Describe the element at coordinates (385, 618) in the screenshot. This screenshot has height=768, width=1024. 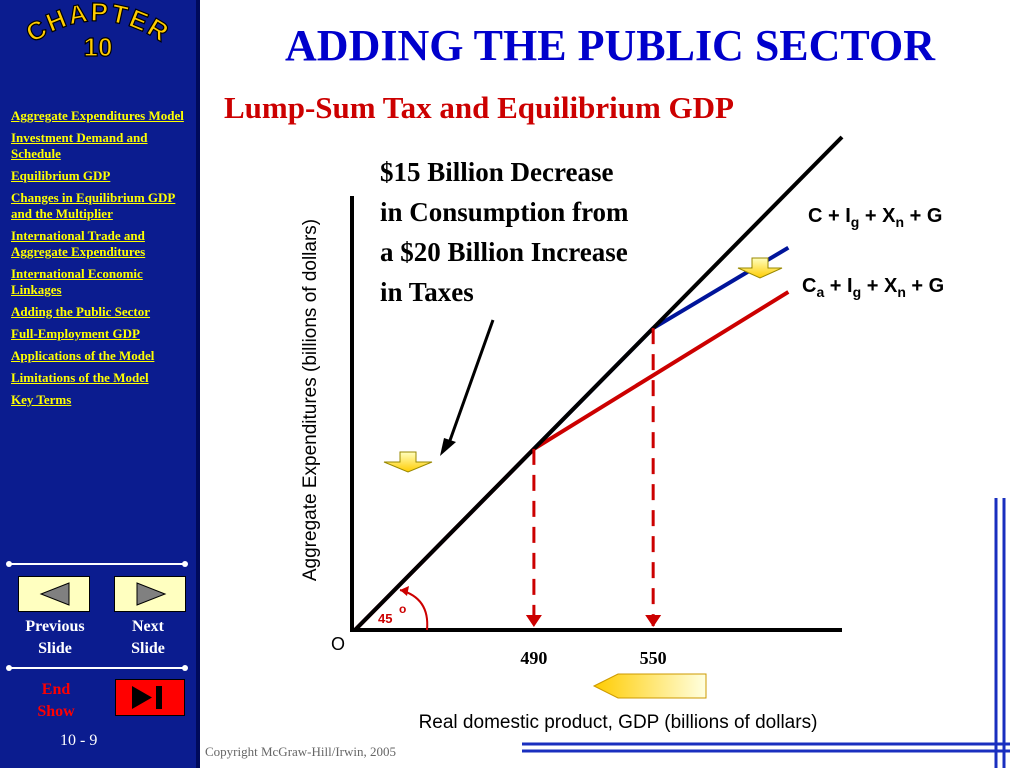
I see `angle-label: 45` at that location.